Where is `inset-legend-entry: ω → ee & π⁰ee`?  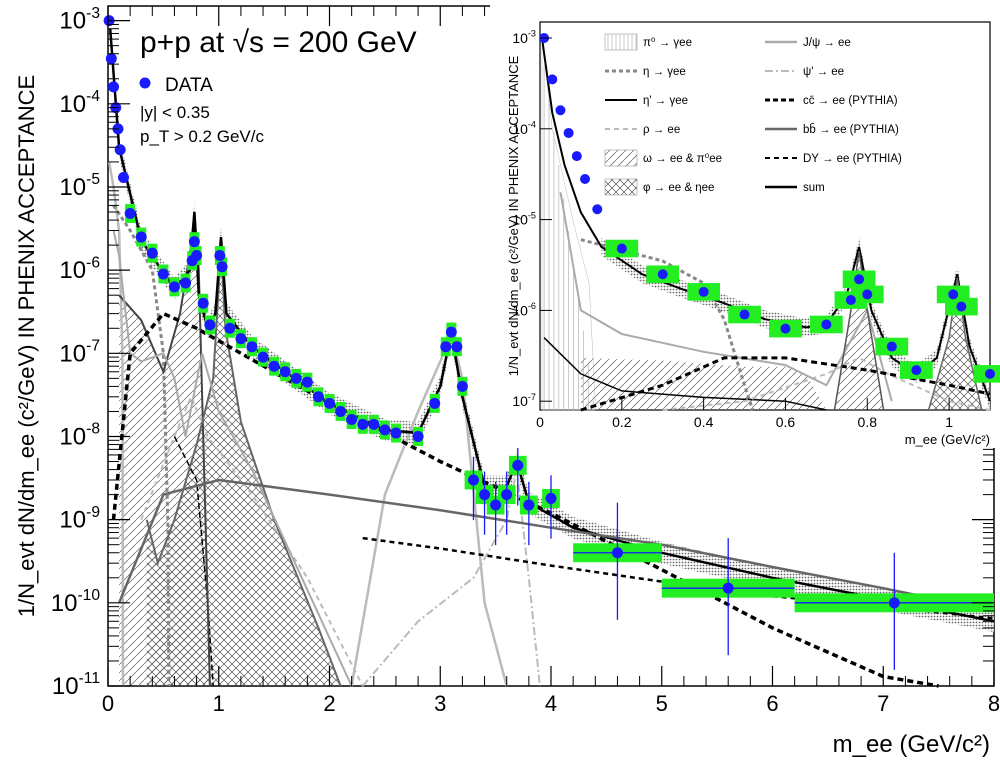
inset-legend-entry: ω → ee & π⁰ee is located at coordinates (663, 158).